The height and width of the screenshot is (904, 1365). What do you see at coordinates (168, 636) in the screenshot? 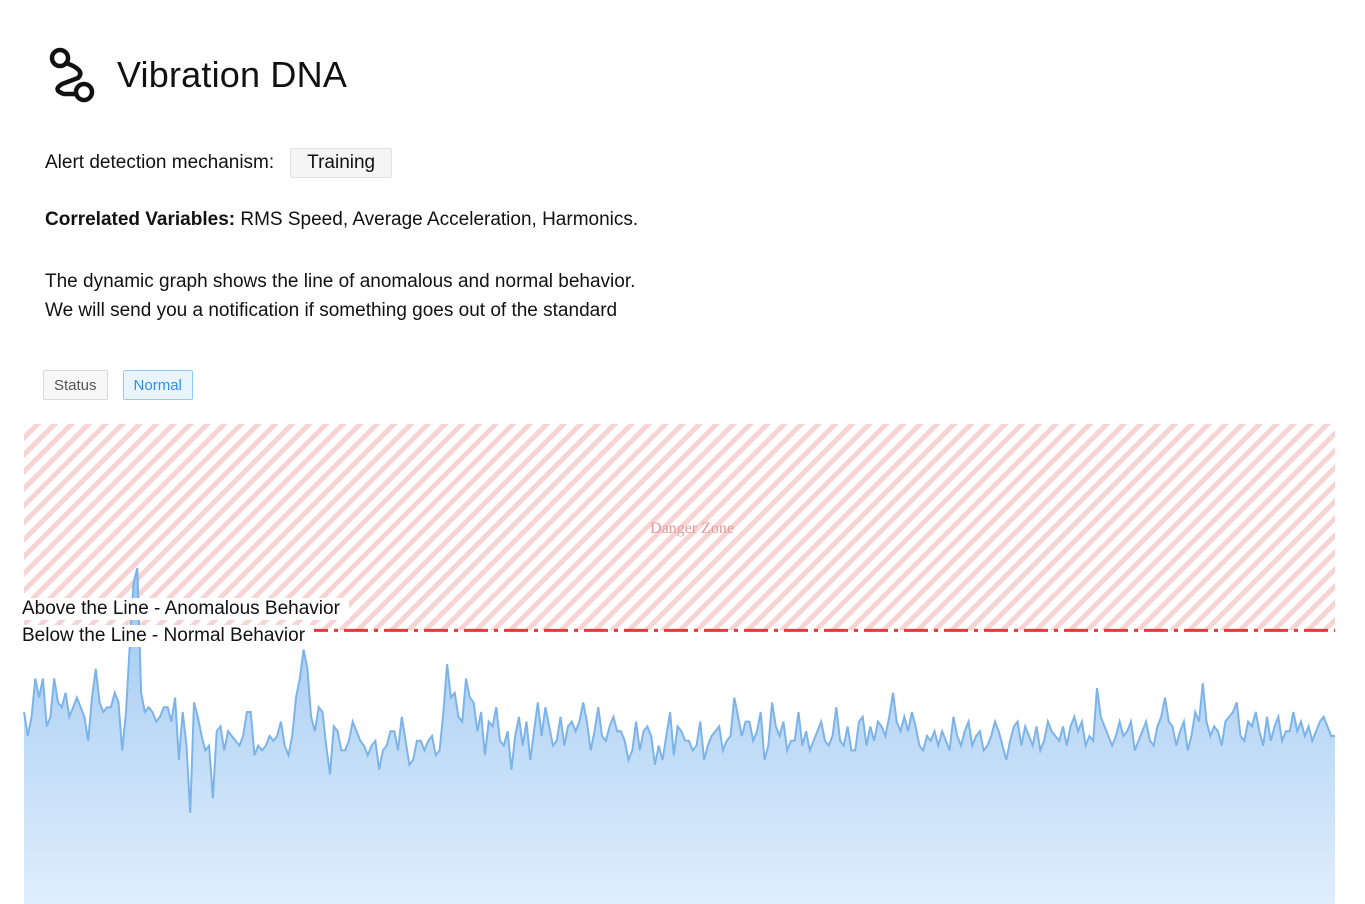
I see `below-line-label: Below the Line - Normal Behavior` at bounding box center [168, 636].